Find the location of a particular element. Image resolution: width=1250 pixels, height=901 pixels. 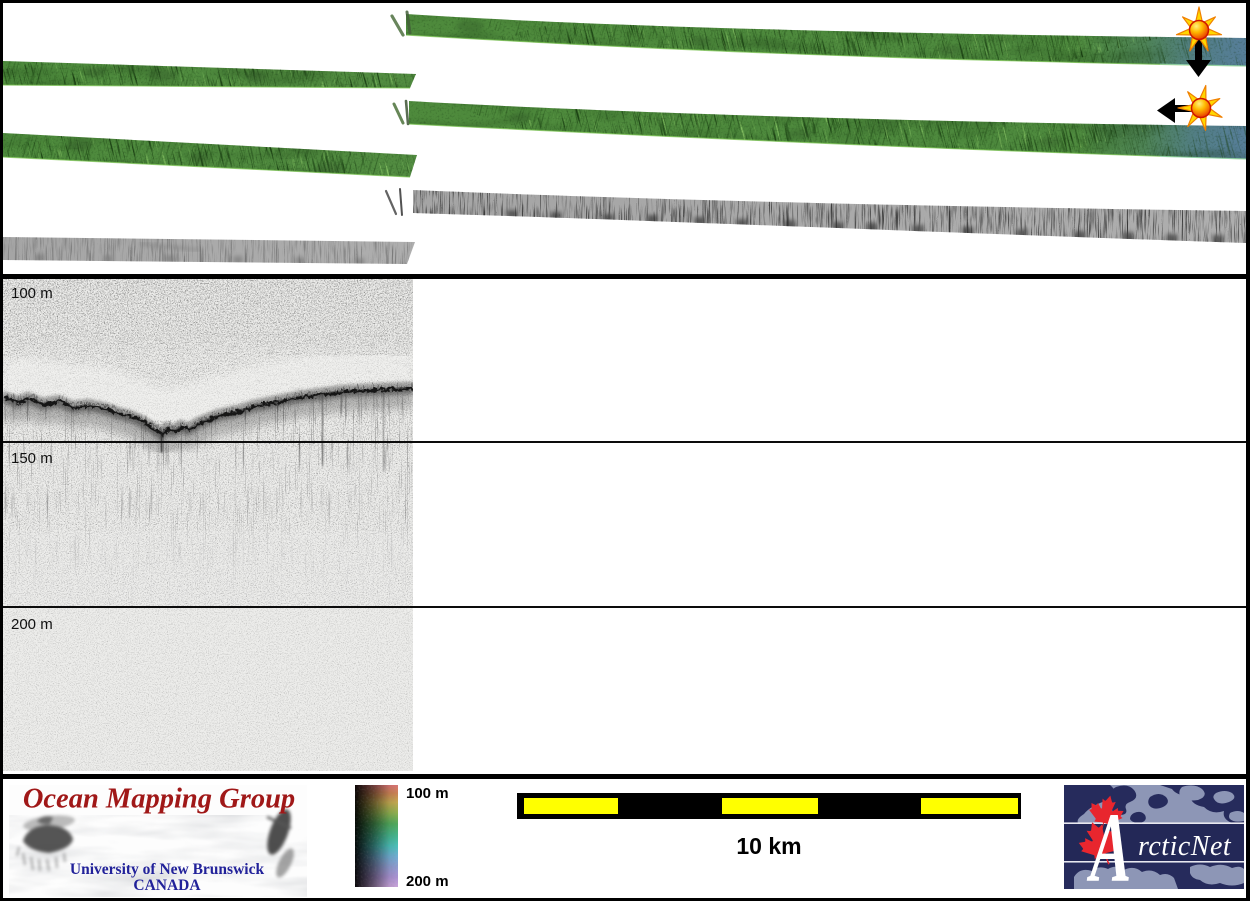

svg-text: University of New Brunswick is located at coordinates (167, 869).